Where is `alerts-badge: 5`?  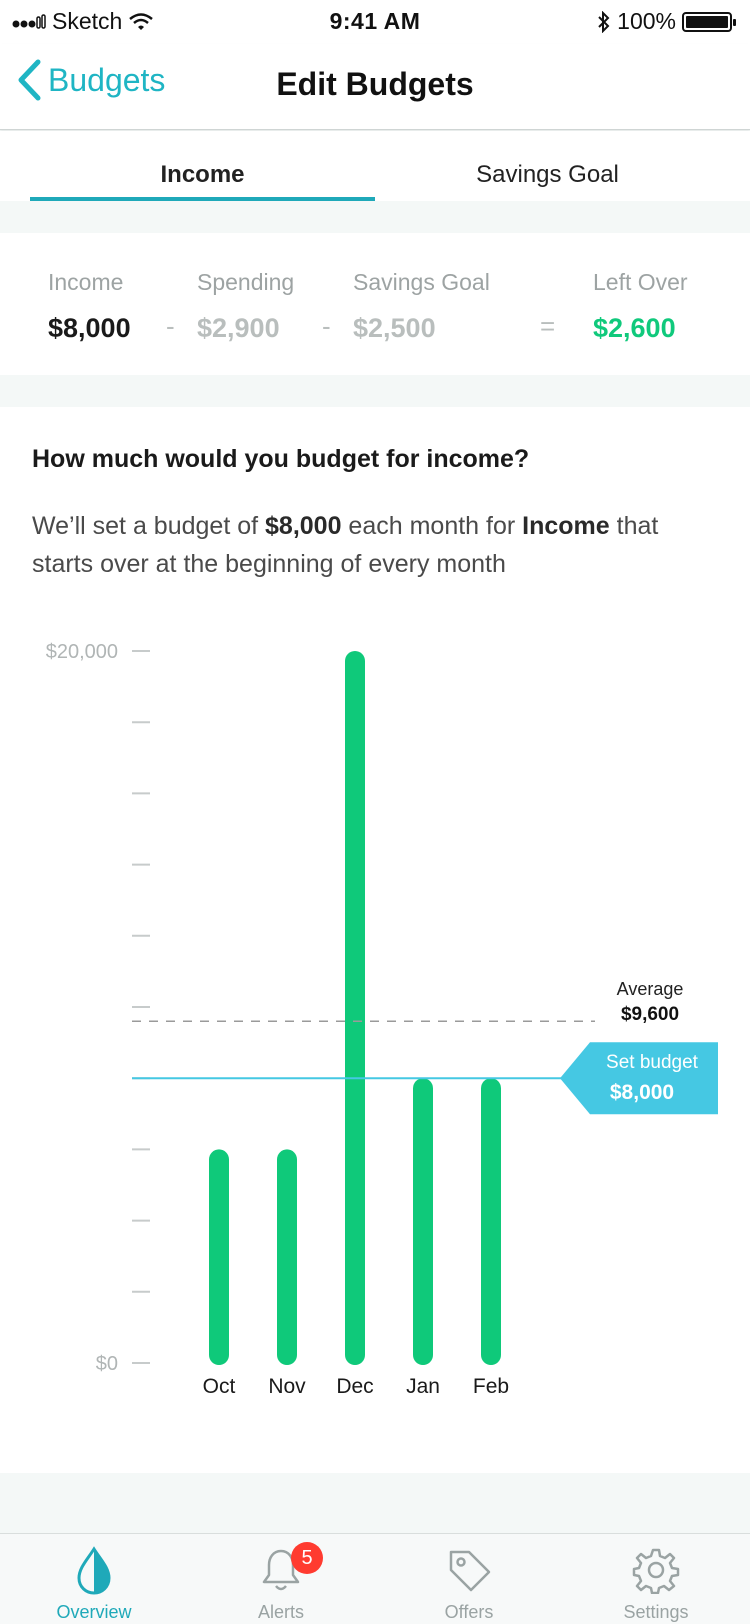
alerts-badge: 5 is located at coordinates (307, 1558).